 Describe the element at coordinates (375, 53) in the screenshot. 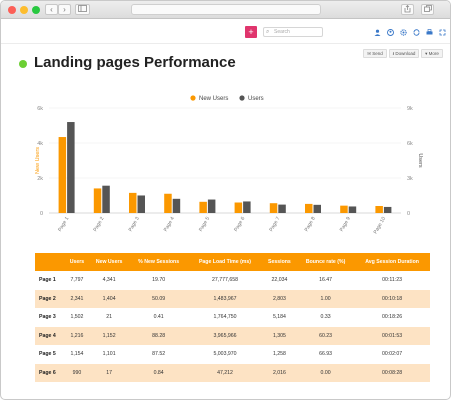

I see `send-button: ✉ Send` at that location.